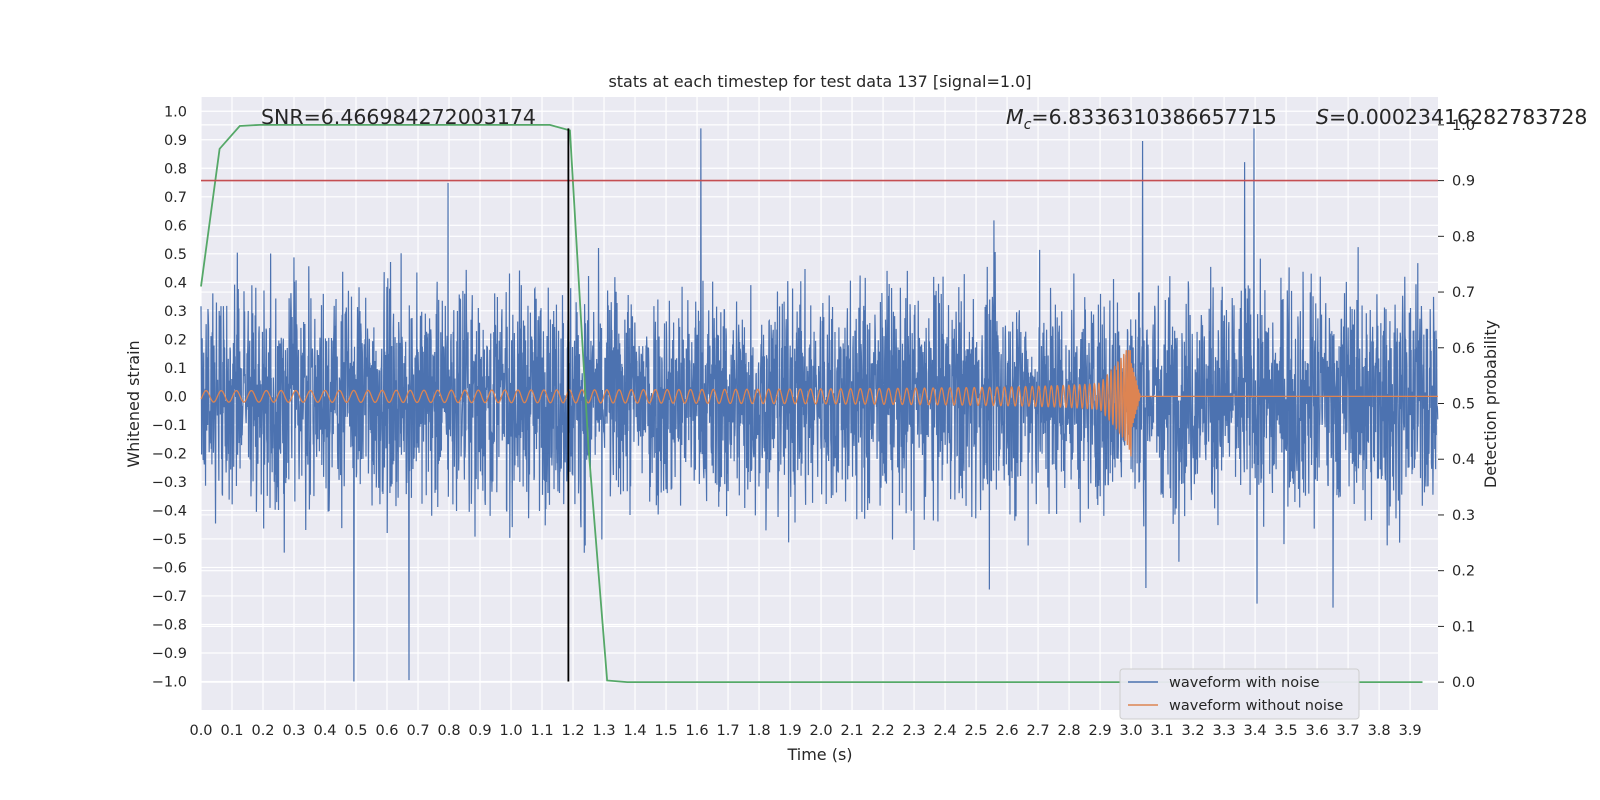  I want to click on y2-axis-label: Detection probability, so click(1490, 404).